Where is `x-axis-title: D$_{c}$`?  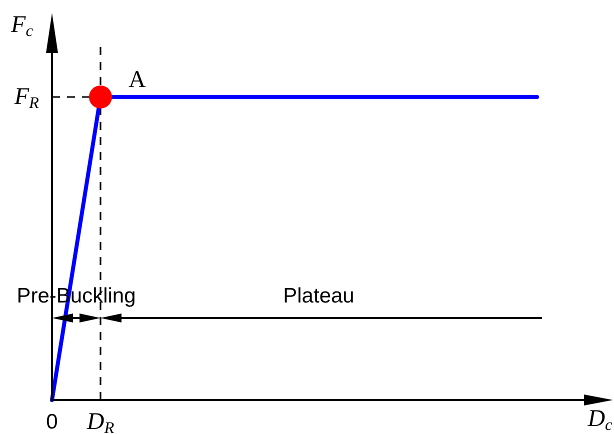
x-axis-title: D$_{c}$ is located at coordinates (600, 420).